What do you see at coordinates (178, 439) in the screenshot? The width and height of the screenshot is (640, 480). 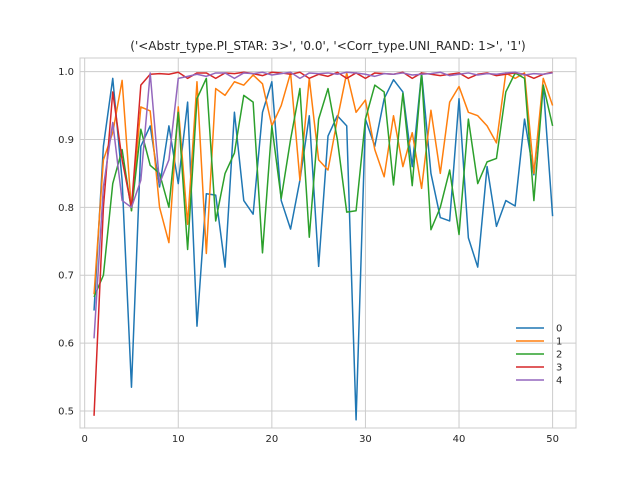 I see `x-tick-label: 10` at bounding box center [178, 439].